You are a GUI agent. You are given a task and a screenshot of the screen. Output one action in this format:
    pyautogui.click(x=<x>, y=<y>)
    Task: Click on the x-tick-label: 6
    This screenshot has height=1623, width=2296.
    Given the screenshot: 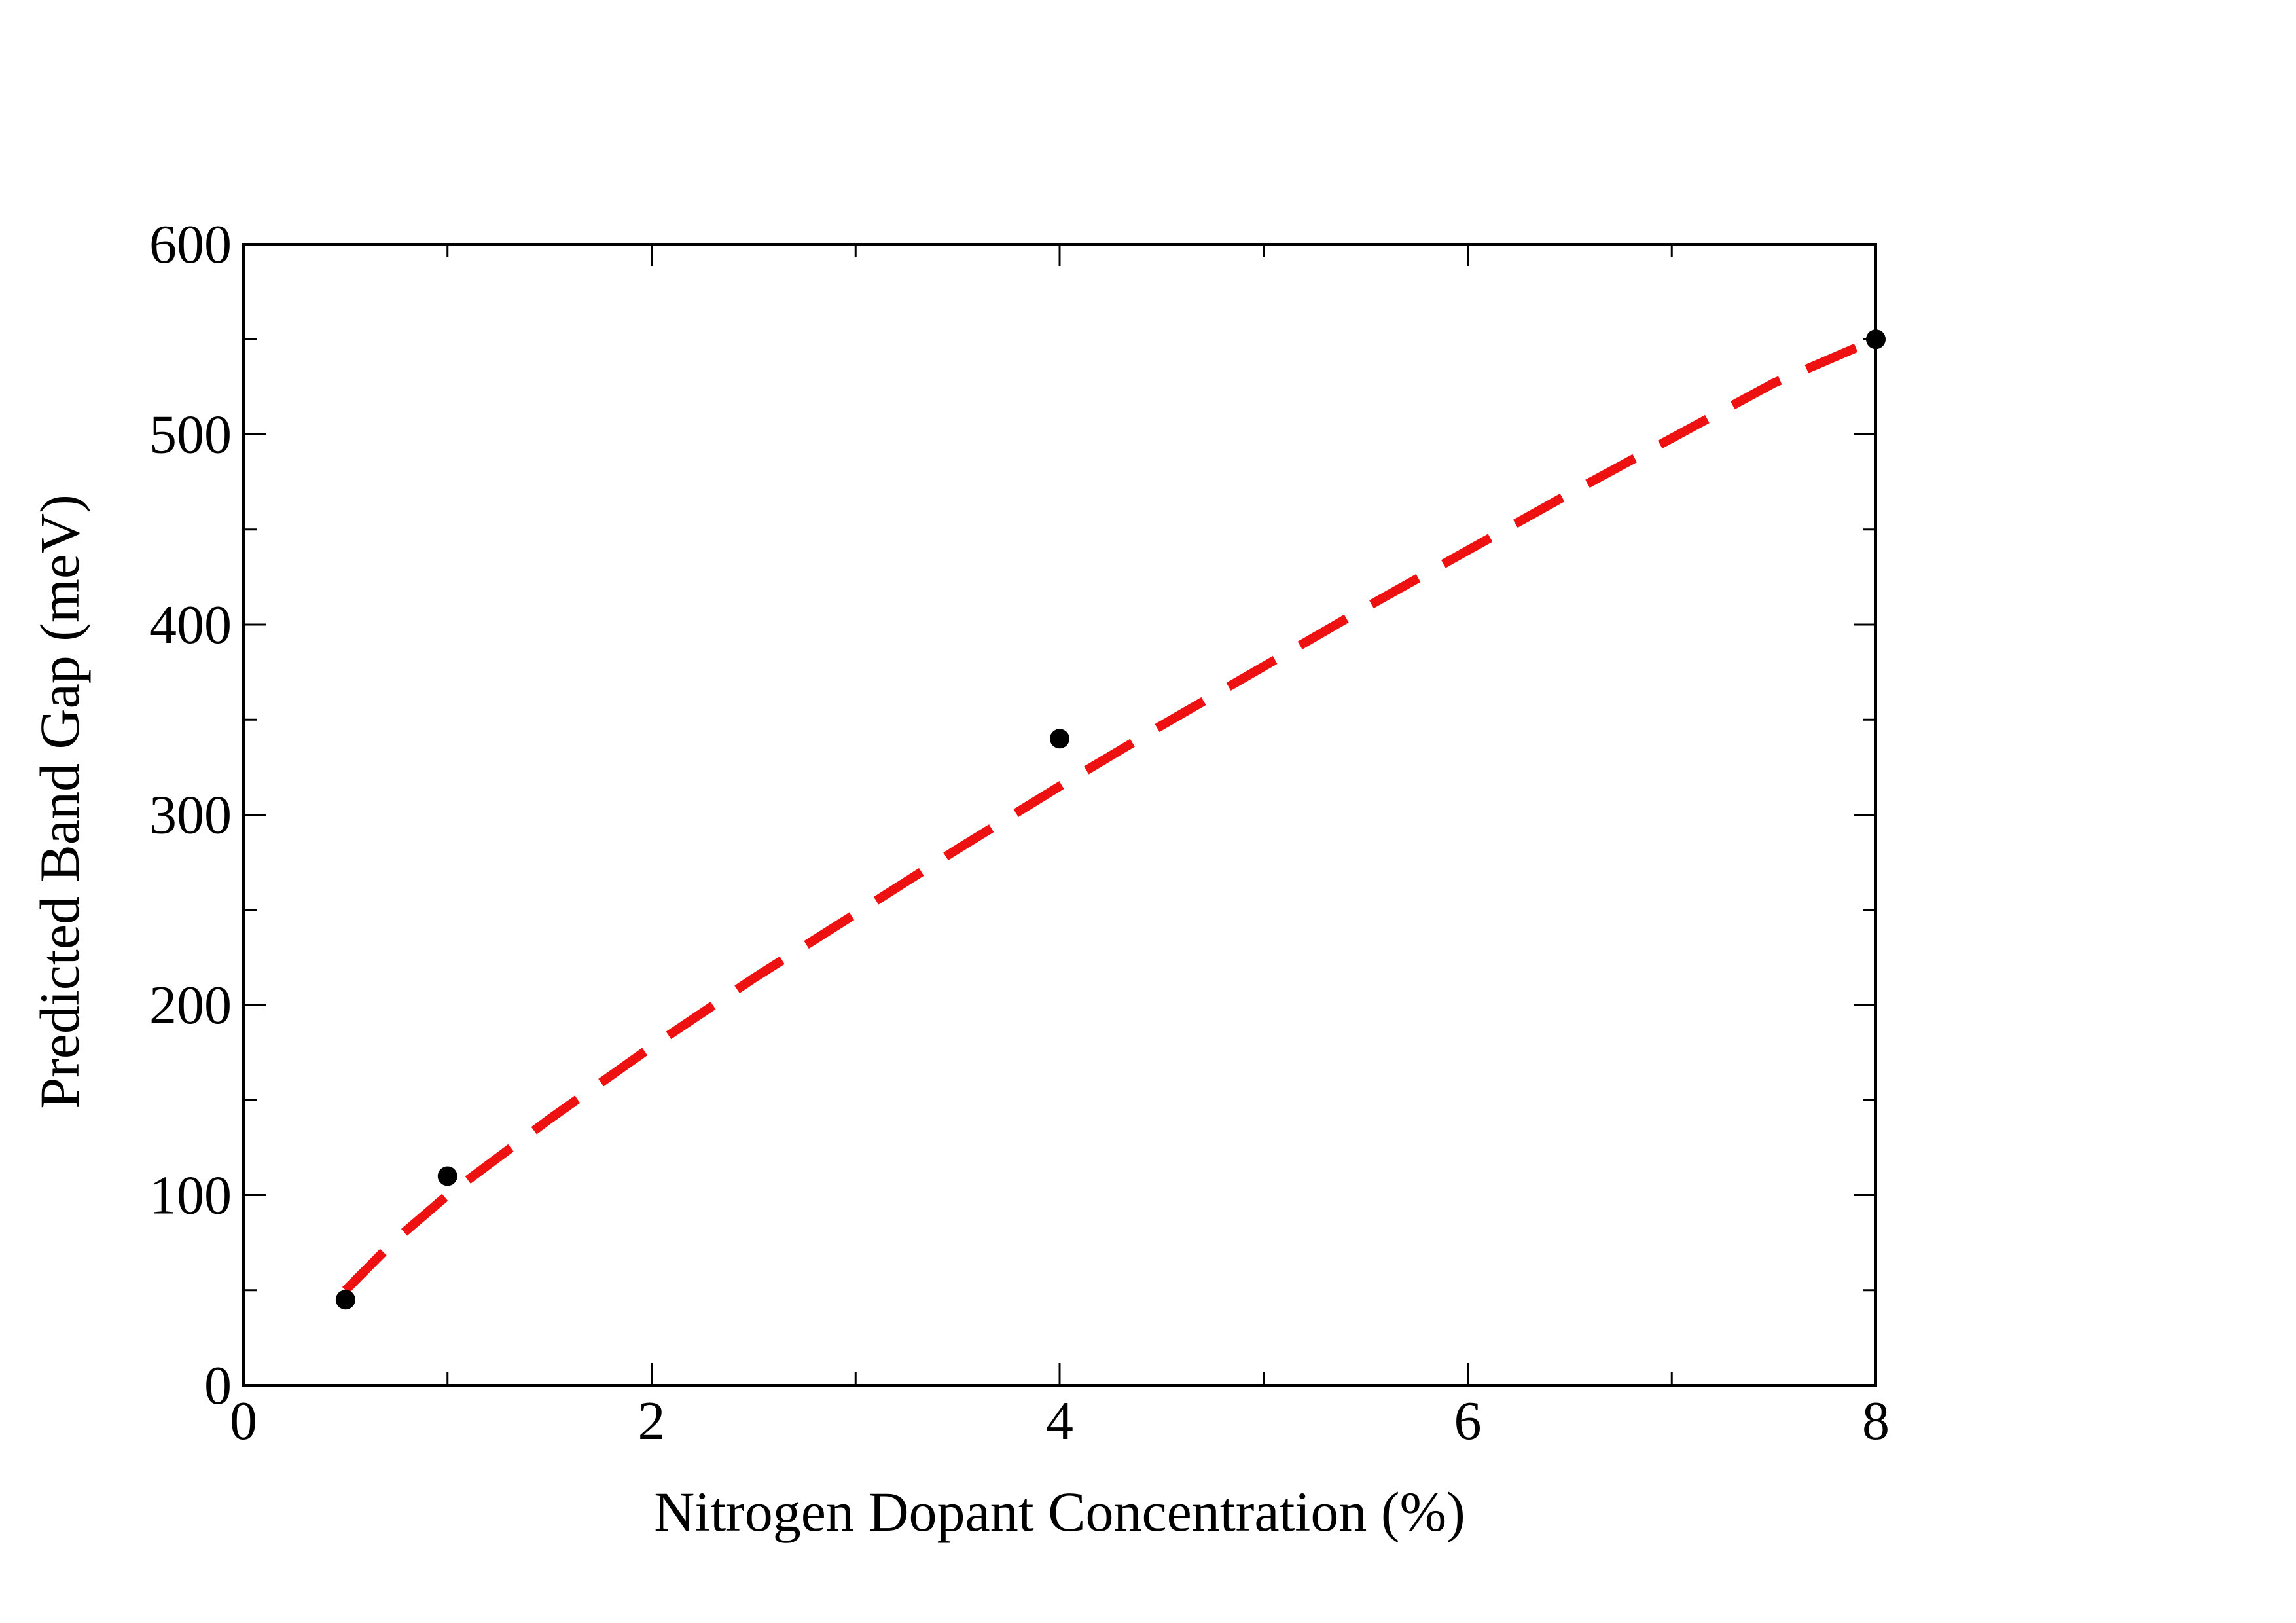 What is the action you would take?
    pyautogui.click(x=1468, y=1421)
    